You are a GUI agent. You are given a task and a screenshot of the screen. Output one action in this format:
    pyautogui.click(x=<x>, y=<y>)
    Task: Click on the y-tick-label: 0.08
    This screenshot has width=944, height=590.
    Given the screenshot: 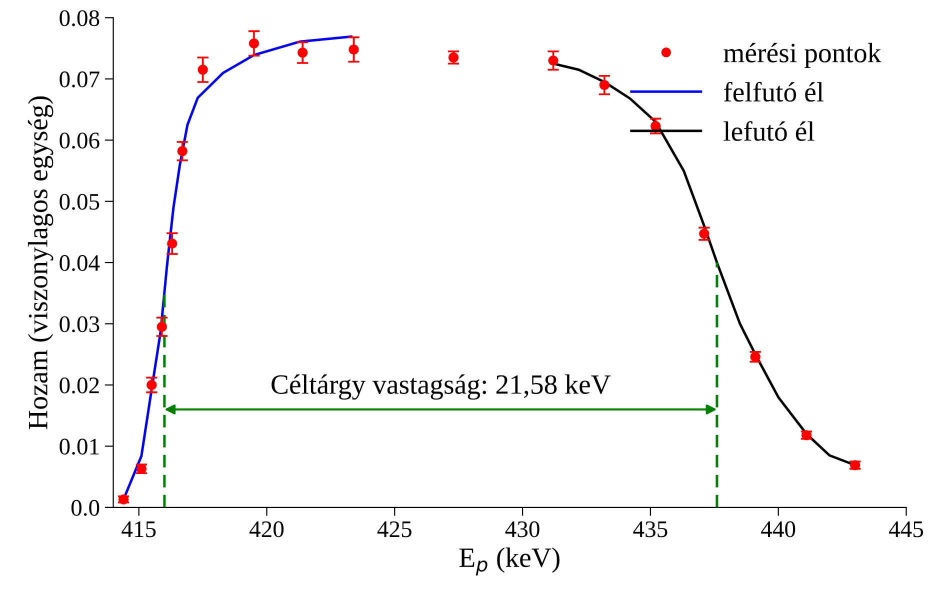 What is the action you would take?
    pyautogui.click(x=80, y=18)
    